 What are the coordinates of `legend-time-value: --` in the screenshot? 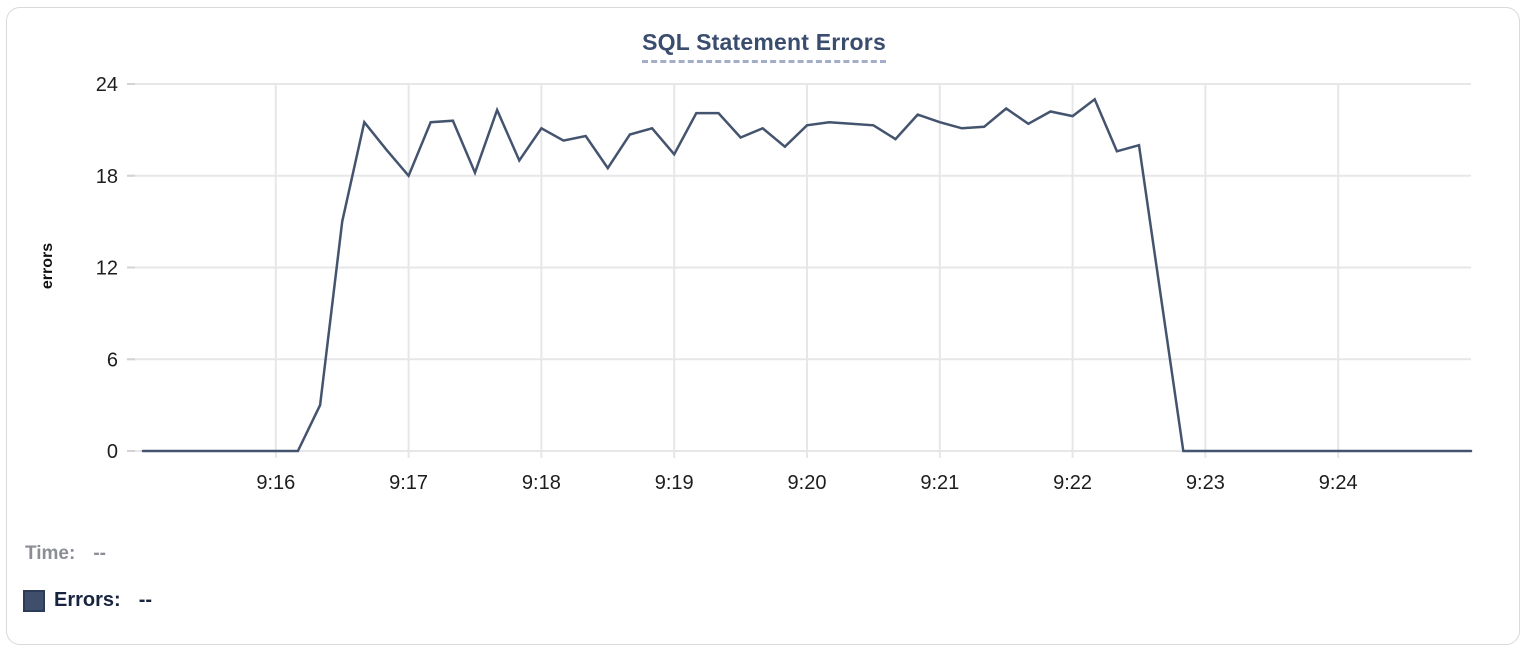 It's located at (99, 553).